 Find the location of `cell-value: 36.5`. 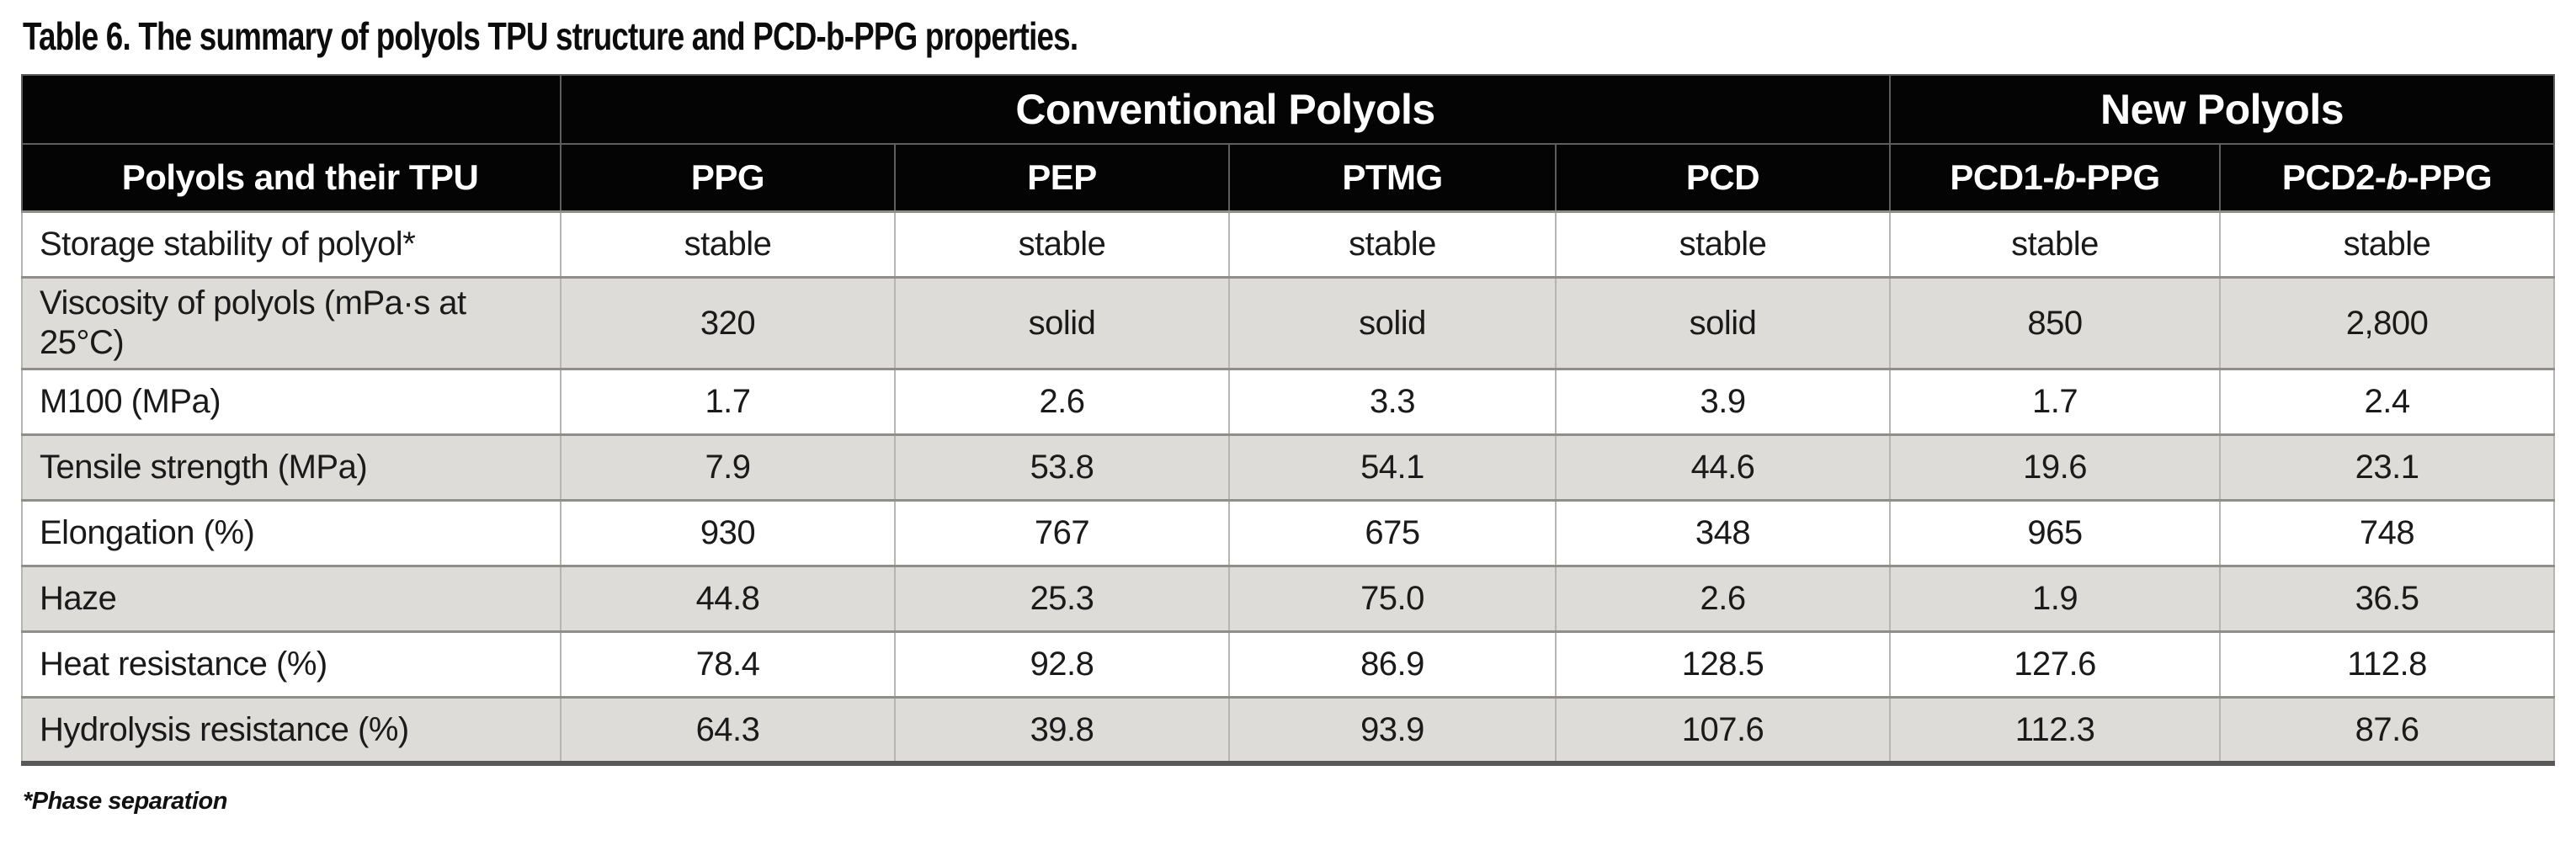

cell-value: 36.5 is located at coordinates (2388, 599).